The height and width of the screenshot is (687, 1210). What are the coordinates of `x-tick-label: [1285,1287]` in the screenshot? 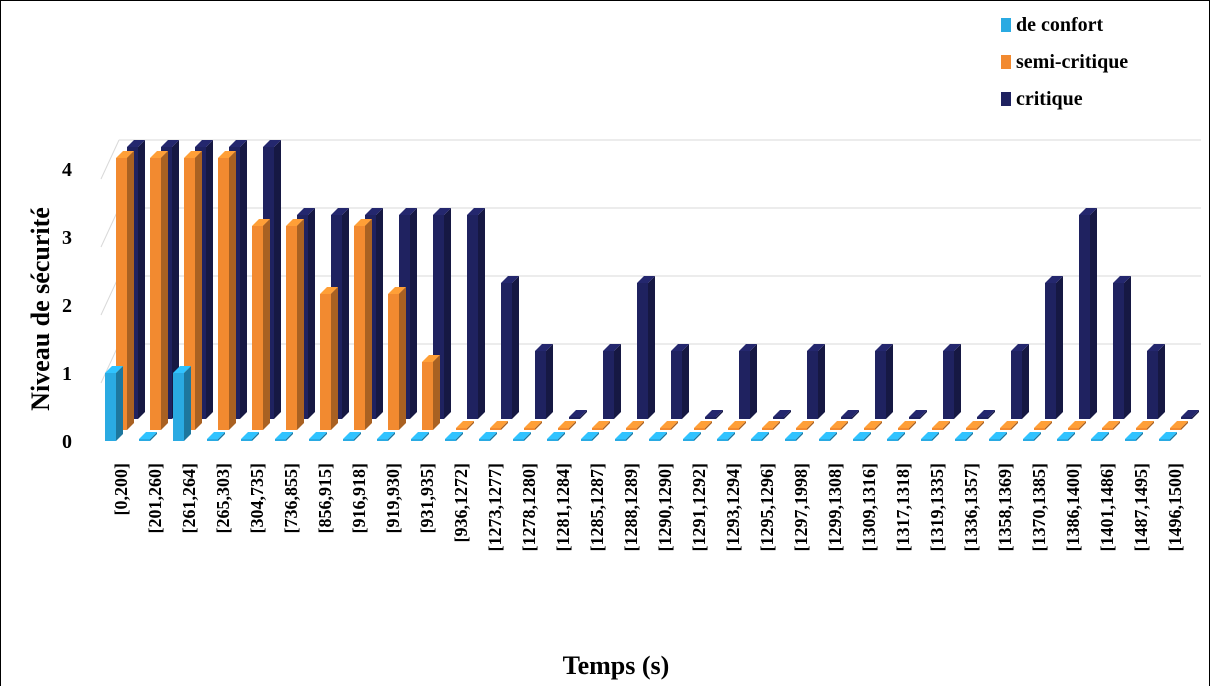 It's located at (597, 507).